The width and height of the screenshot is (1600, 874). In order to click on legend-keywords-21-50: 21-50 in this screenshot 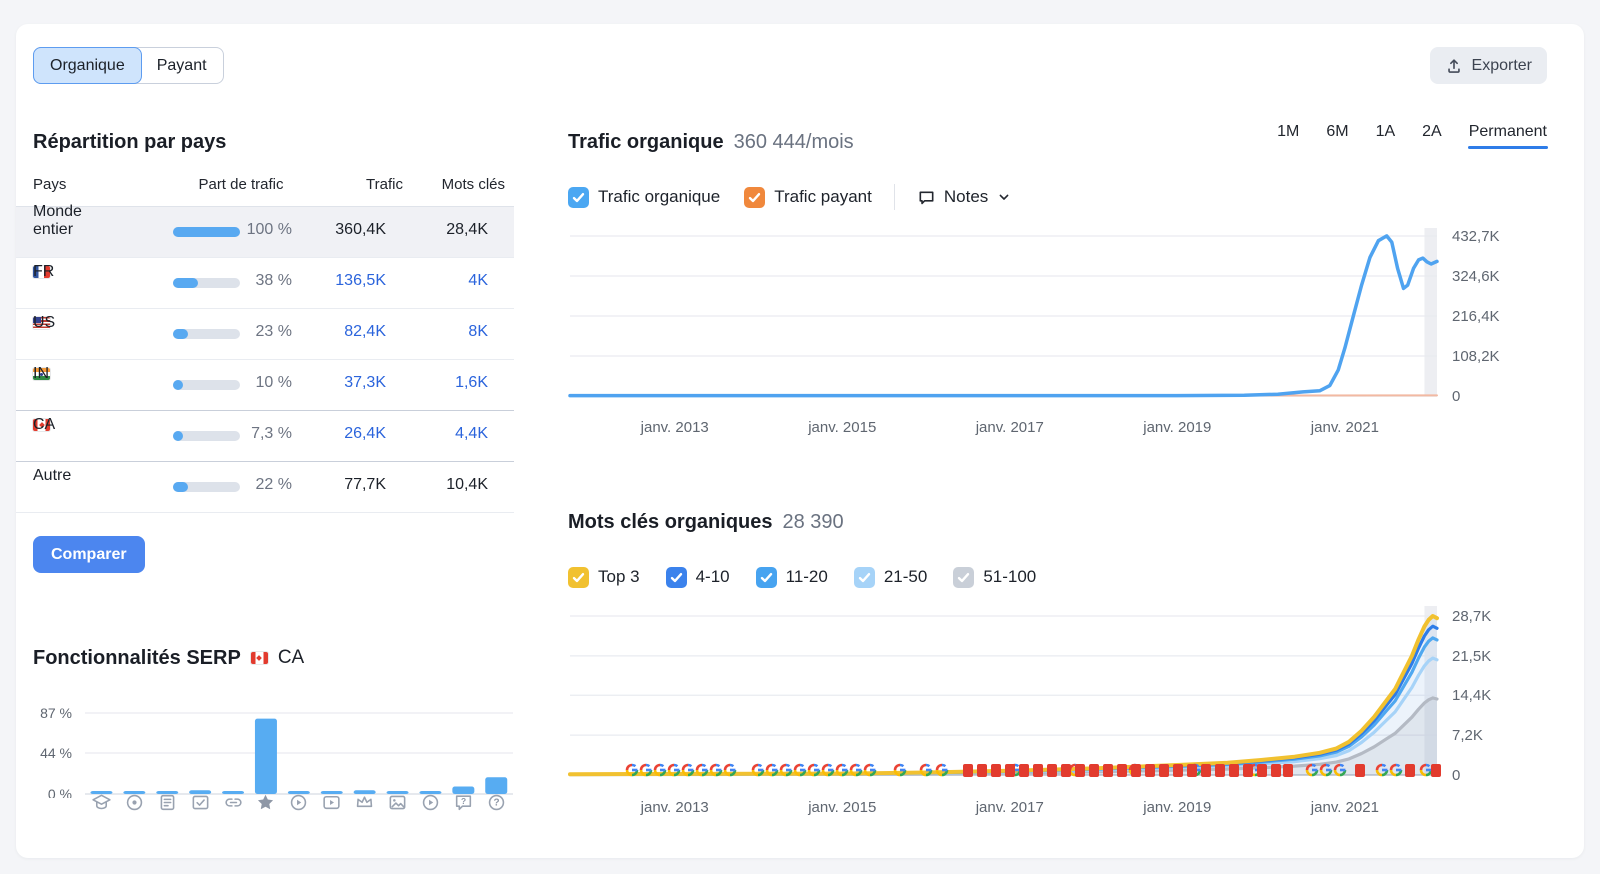, I will do `click(890, 577)`.